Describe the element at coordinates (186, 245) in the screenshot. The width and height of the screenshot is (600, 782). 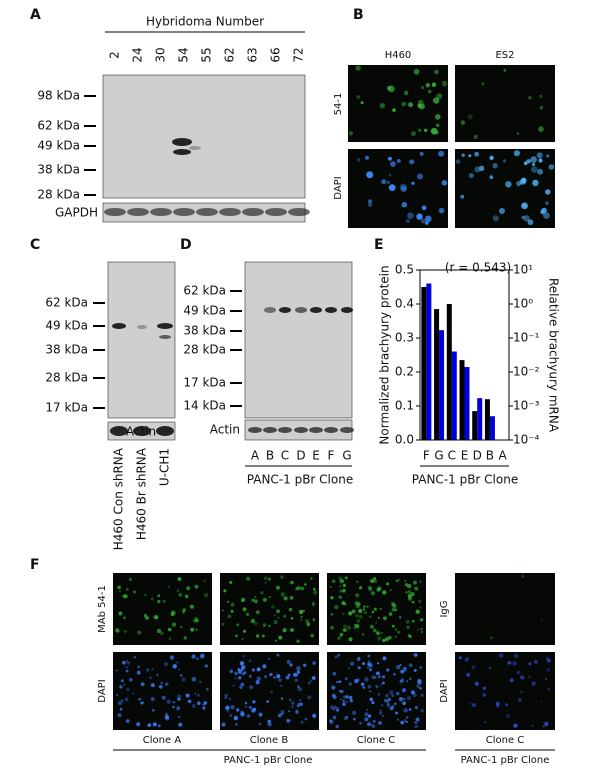
I see `panel-label: D` at that location.